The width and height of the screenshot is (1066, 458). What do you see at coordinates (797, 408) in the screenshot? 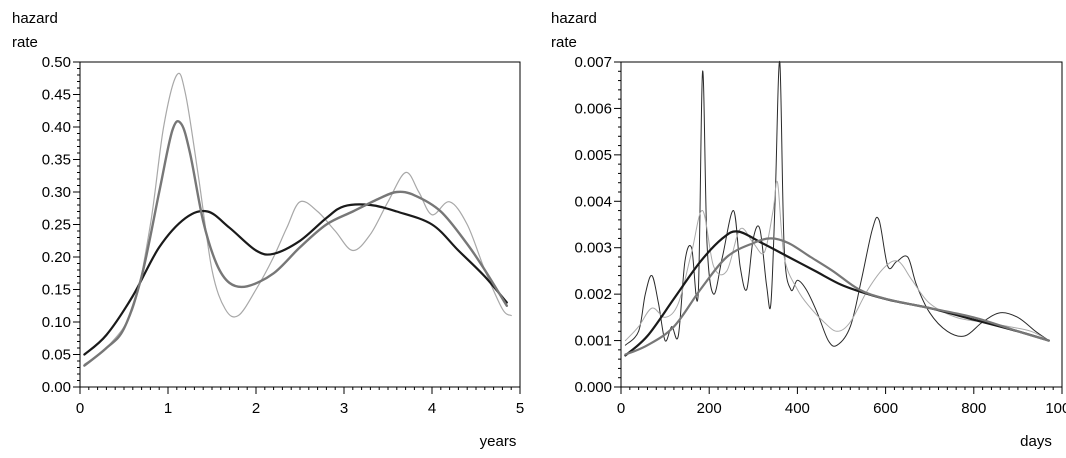
I see `x-tick-label: 400` at bounding box center [797, 408].